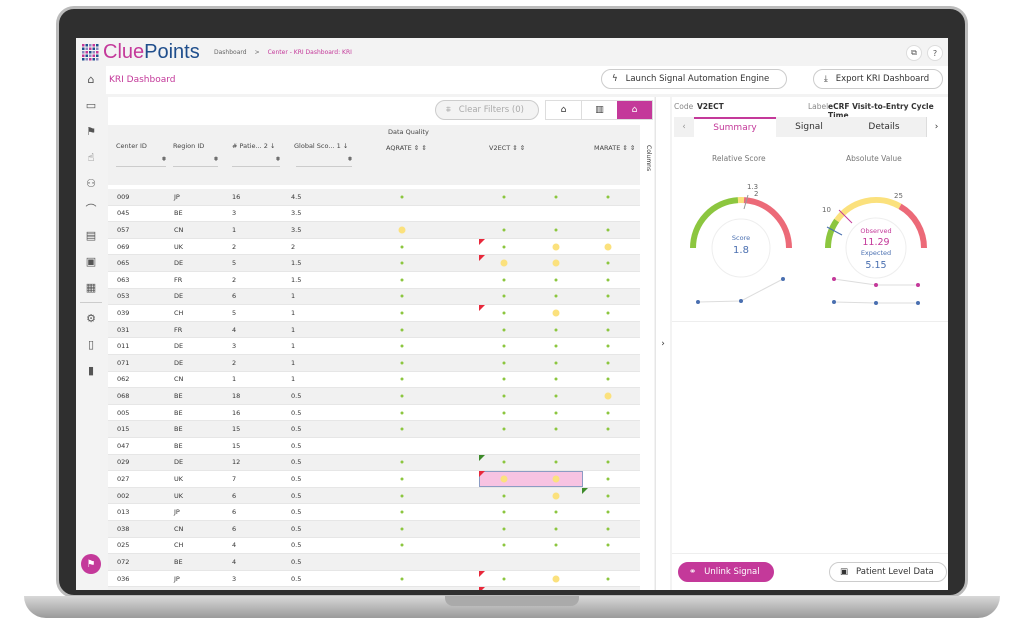  What do you see at coordinates (888, 572) in the screenshot?
I see `patient-level-data-button: ▣ Patient Level Data` at bounding box center [888, 572].